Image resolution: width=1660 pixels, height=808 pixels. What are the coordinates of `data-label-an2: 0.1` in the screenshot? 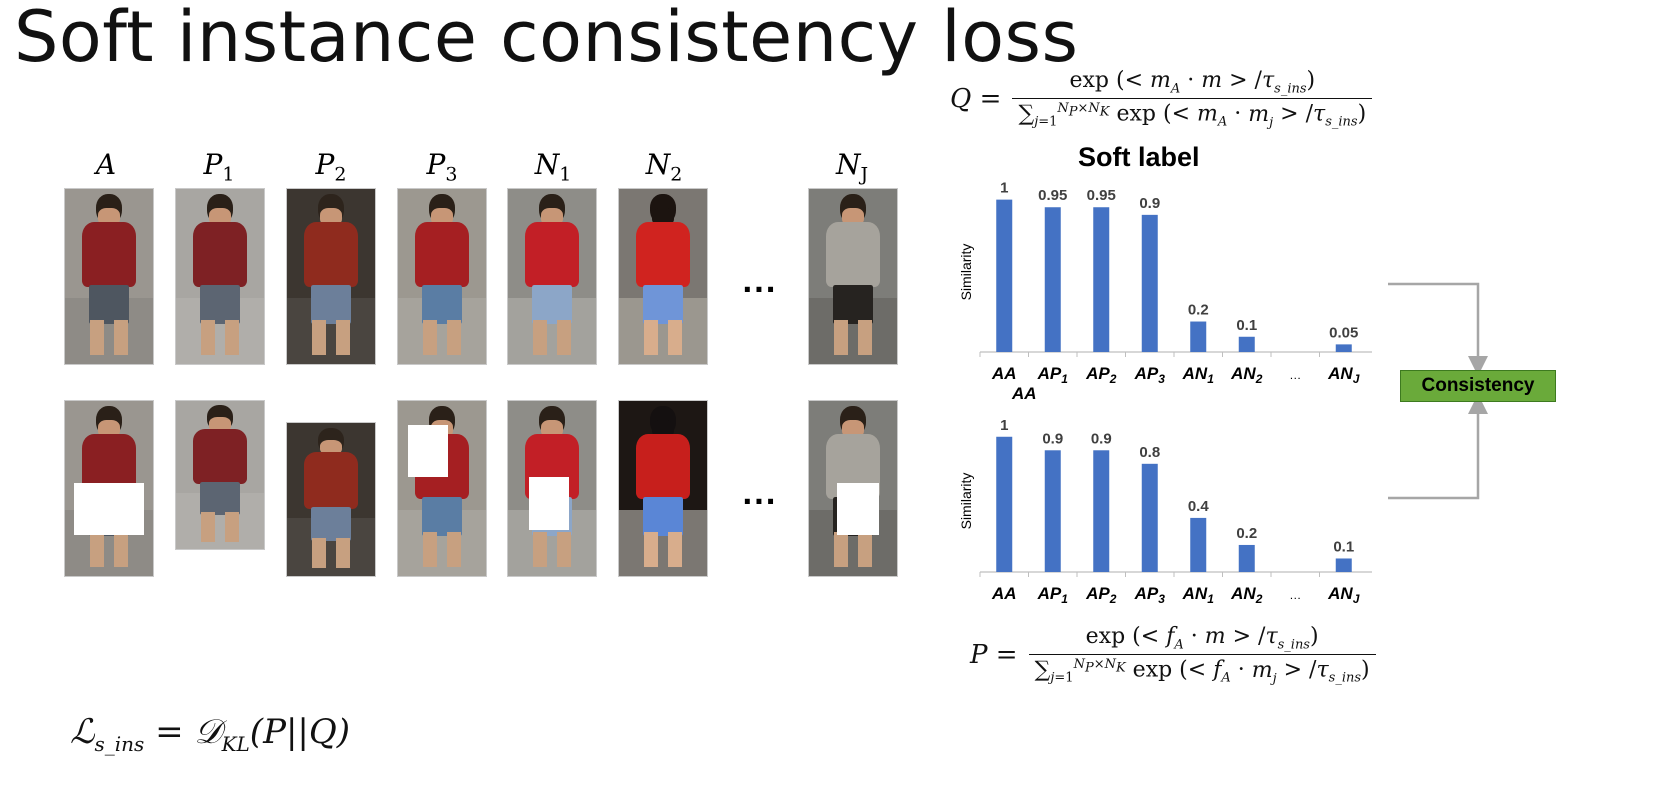 It's located at (1246, 325).